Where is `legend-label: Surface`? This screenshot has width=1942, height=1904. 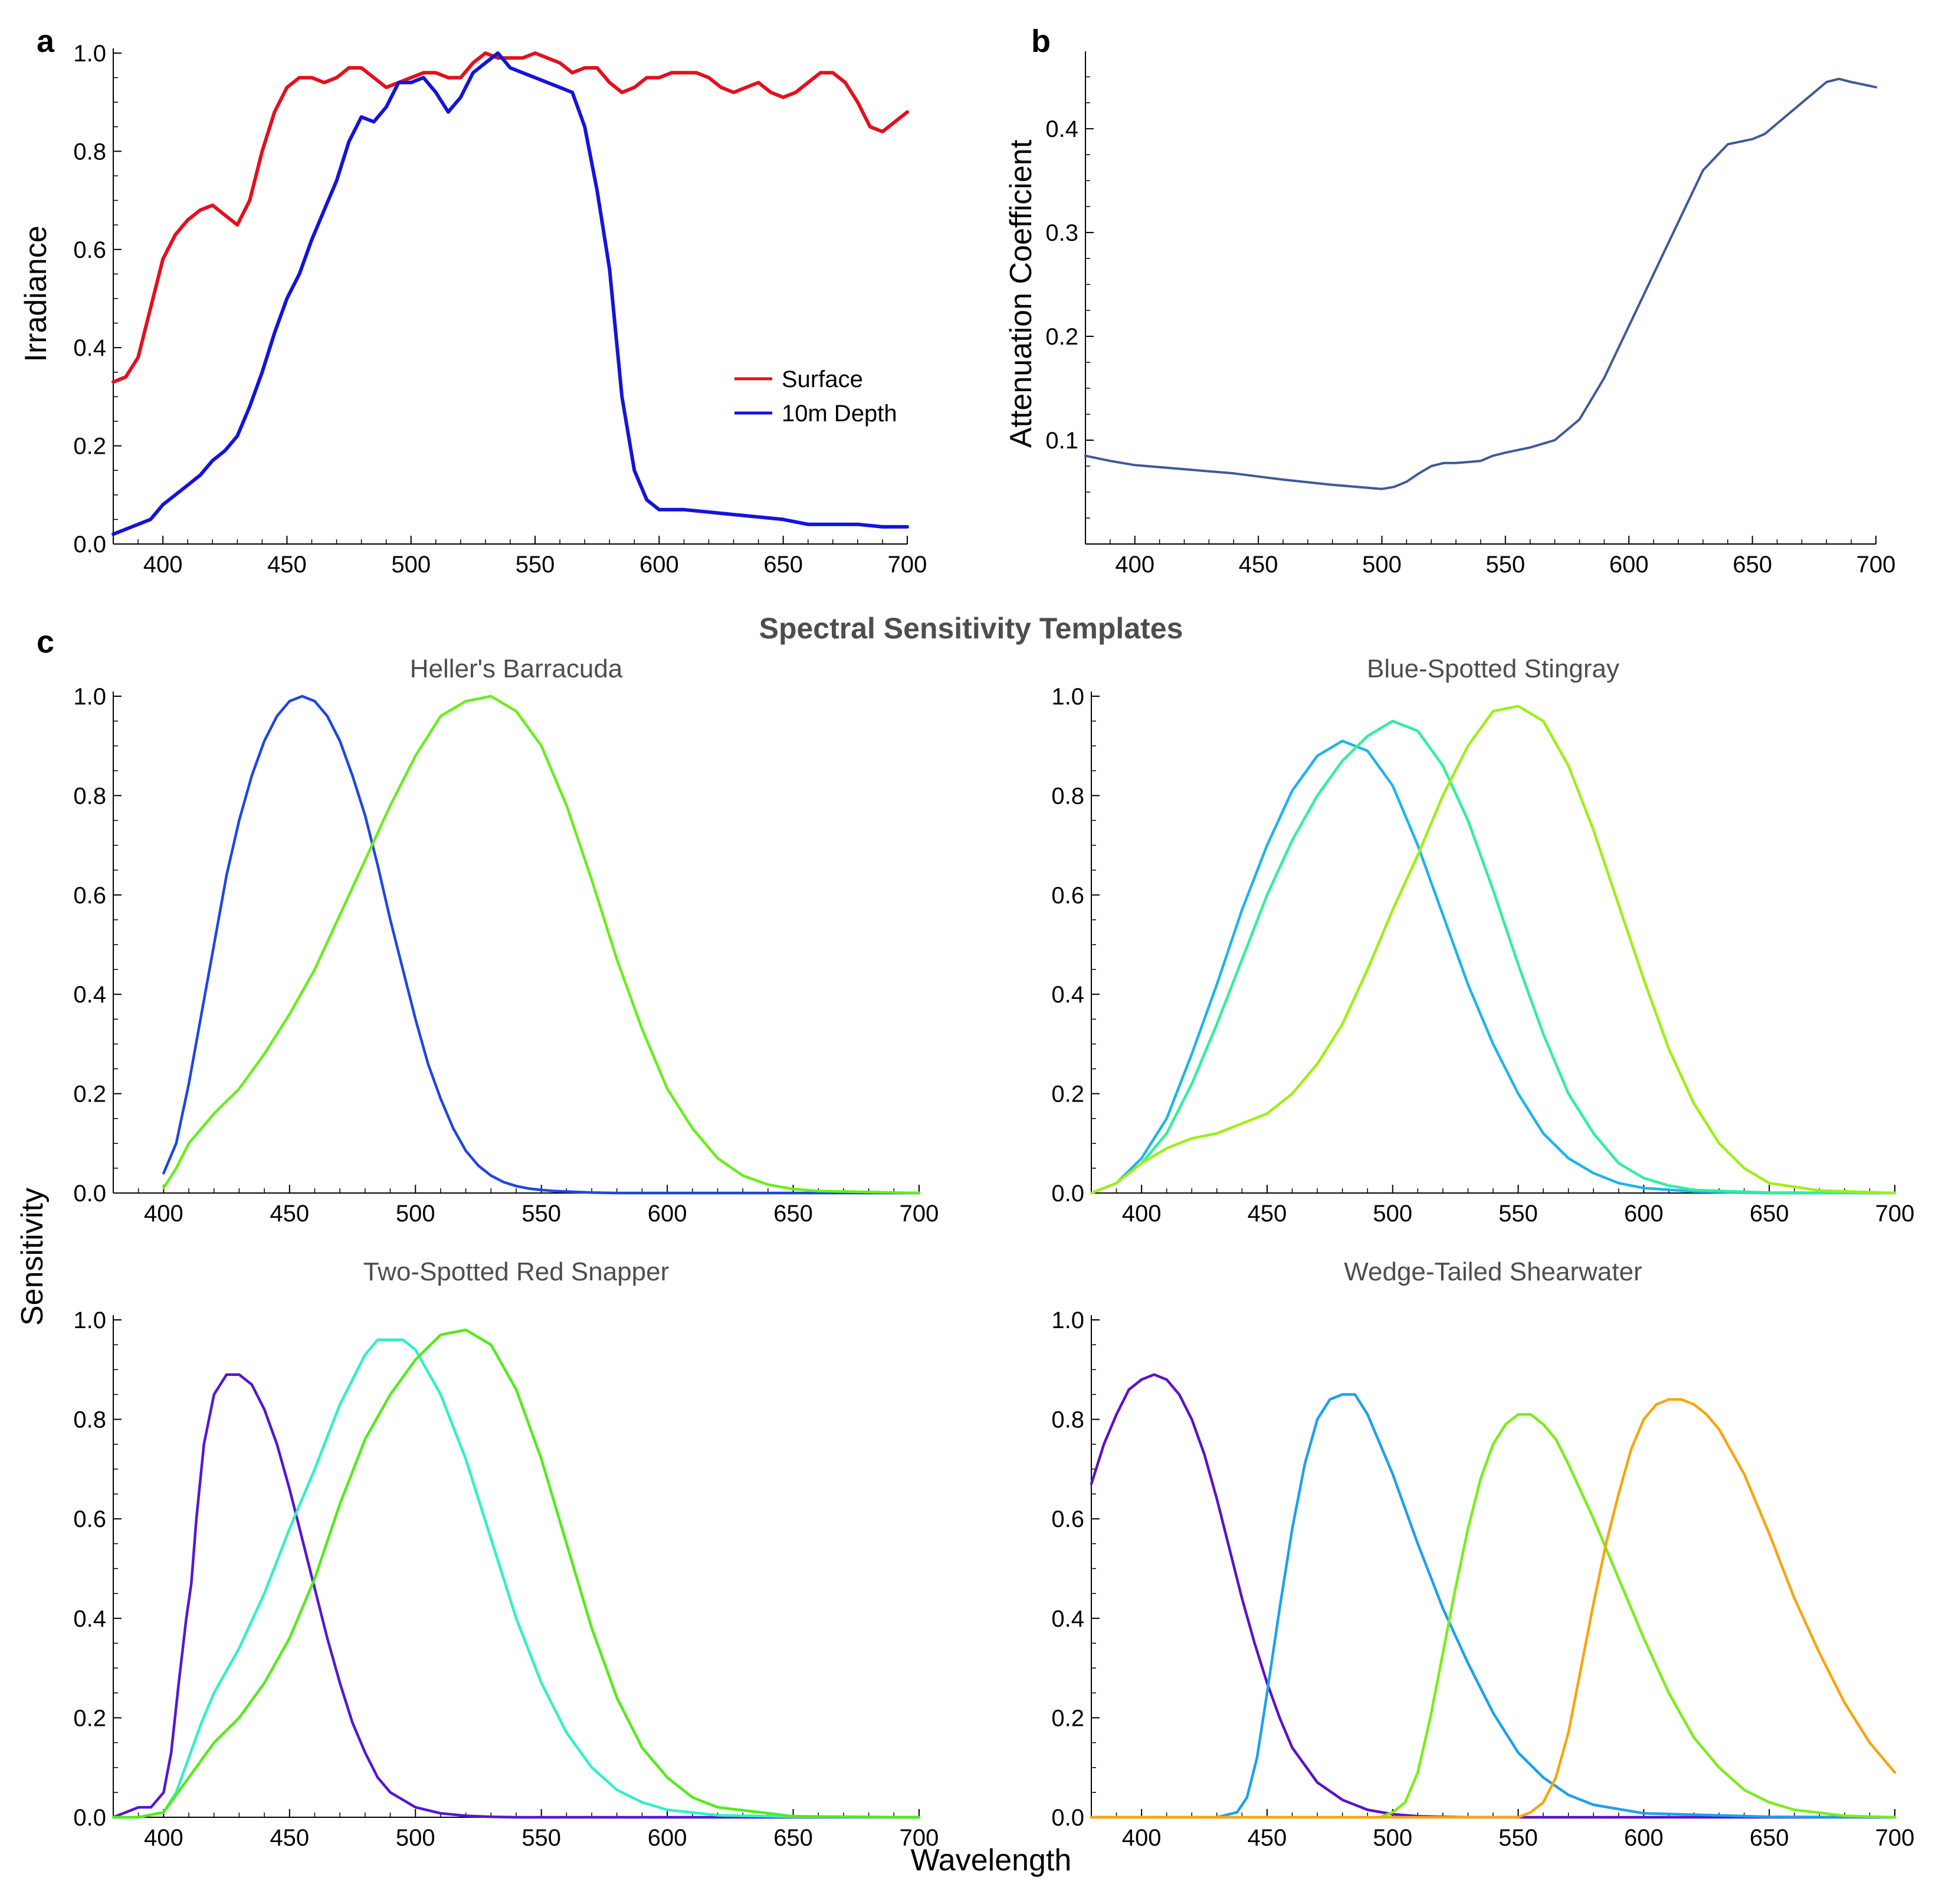 legend-label: Surface is located at coordinates (822, 379).